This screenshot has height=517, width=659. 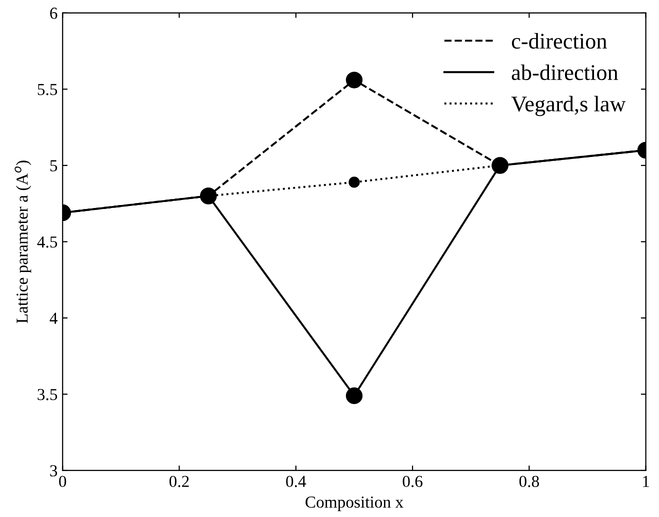 I want to click on legend-label: ab-direction, so click(x=565, y=72).